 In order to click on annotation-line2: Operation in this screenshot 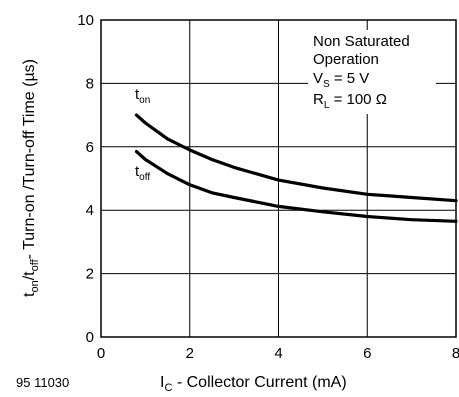, I will do `click(346, 59)`.